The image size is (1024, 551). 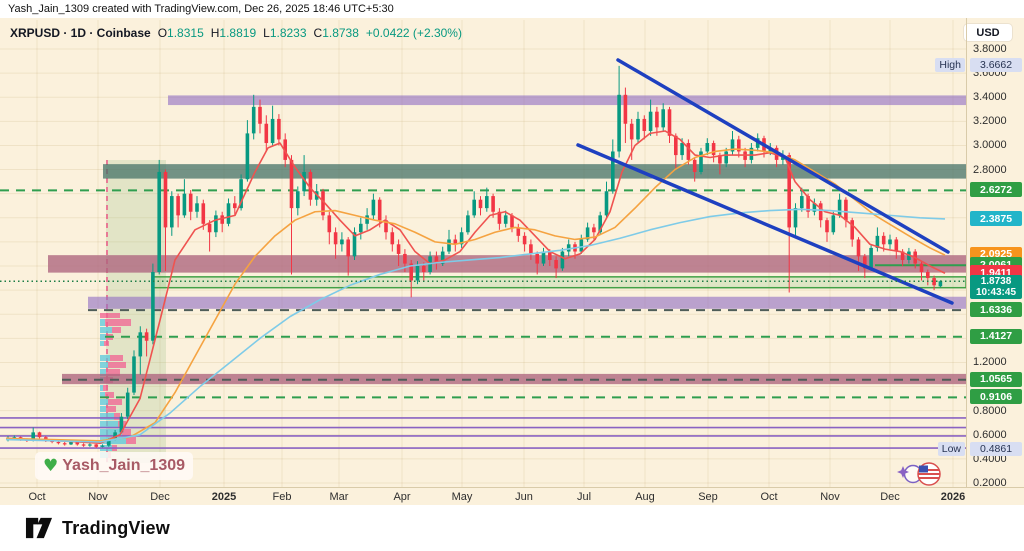 What do you see at coordinates (990, 145) in the screenshot?
I see `price-tick-label: 3.0000` at bounding box center [990, 145].